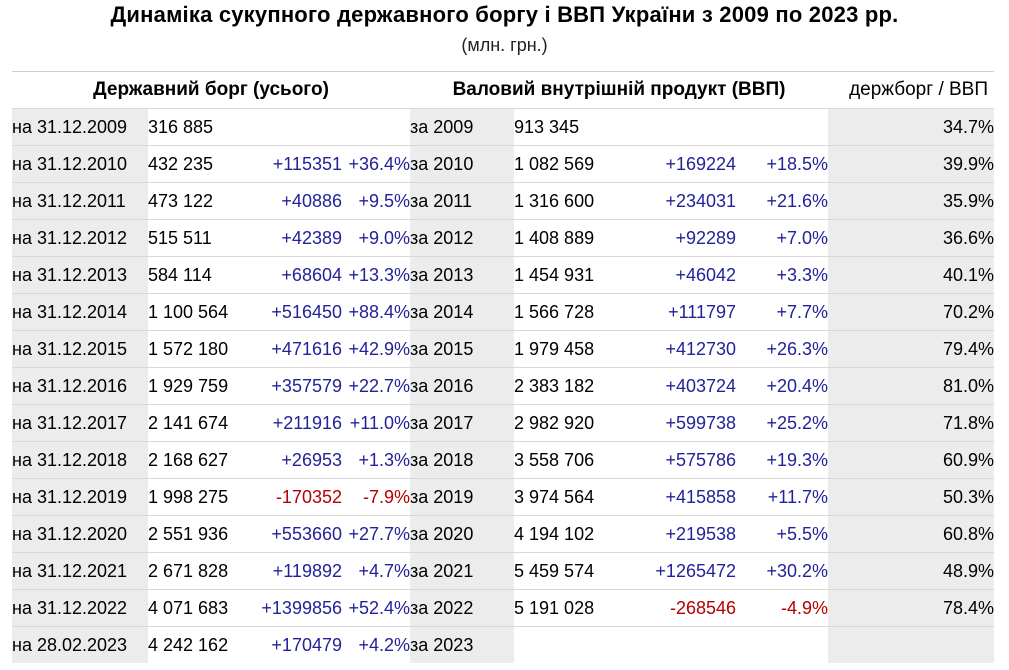  What do you see at coordinates (80, 238) in the screenshot?
I see `date-cell: на 31.12.2012` at bounding box center [80, 238].